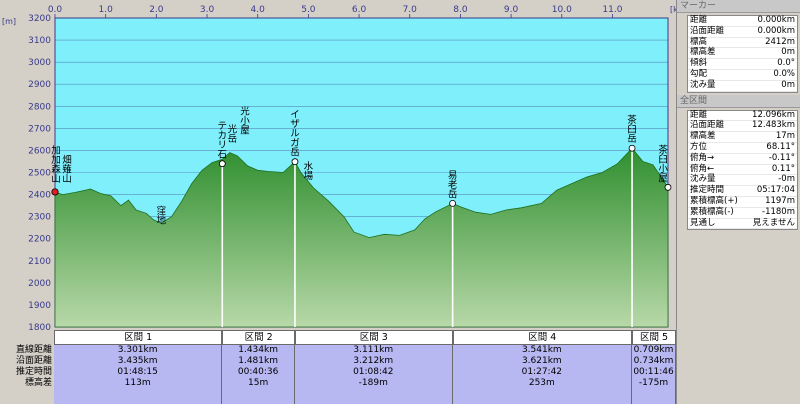  Describe the element at coordinates (742, 115) in the screenshot. I see `info-row: 距離 12.096km` at that location.